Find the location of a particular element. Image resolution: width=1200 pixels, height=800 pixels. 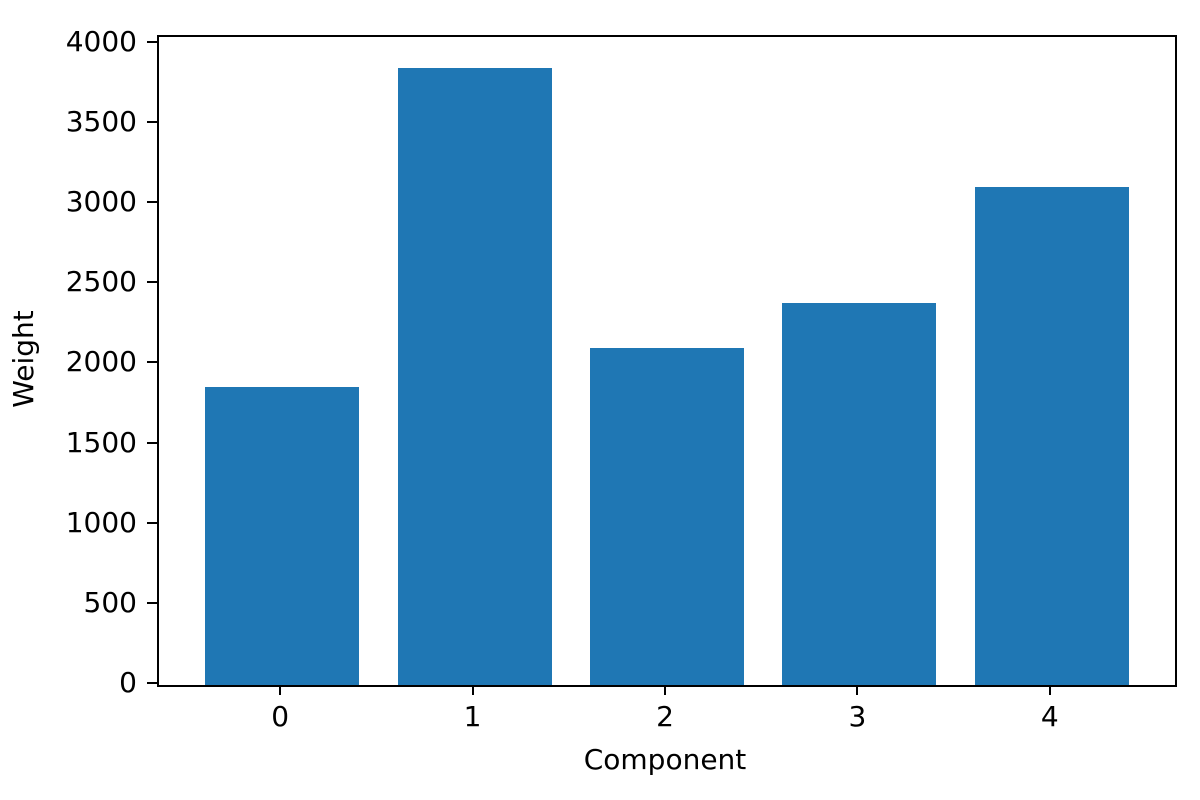

x-tick-label-0: 0 is located at coordinates (280, 716).